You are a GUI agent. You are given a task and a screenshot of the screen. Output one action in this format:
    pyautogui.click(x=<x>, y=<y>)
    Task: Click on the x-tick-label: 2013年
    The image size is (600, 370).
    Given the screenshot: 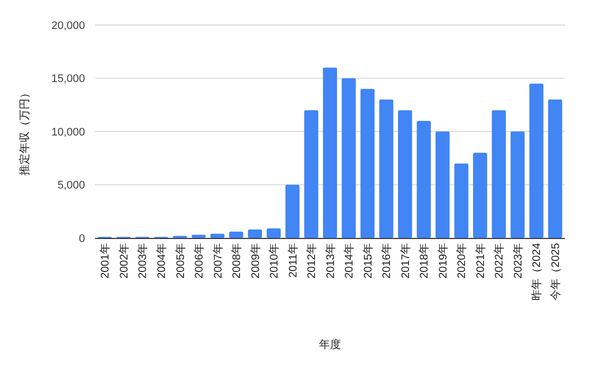 What is the action you would take?
    pyautogui.click(x=330, y=260)
    